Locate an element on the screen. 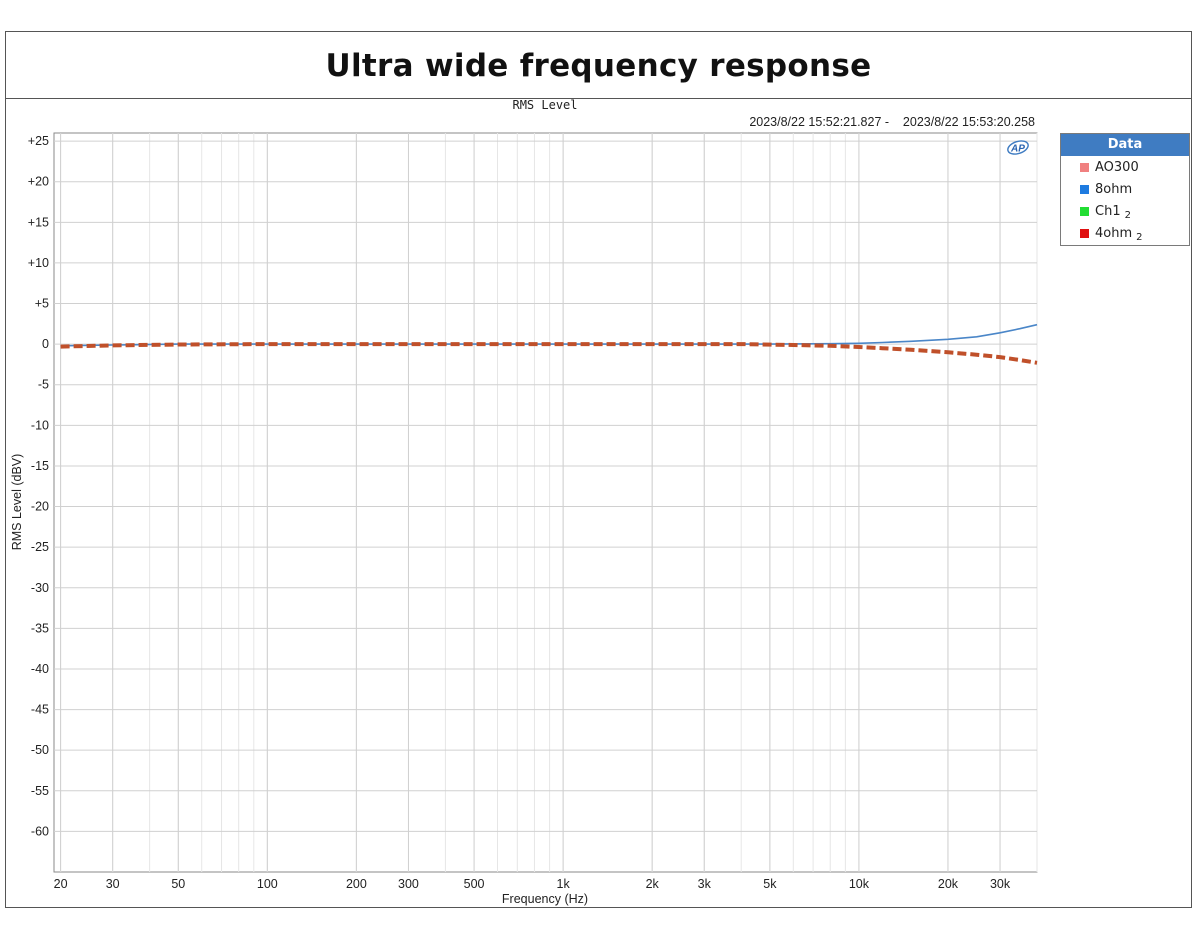 The height and width of the screenshot is (947, 1200). y-tick-label: -10 is located at coordinates (40, 425).